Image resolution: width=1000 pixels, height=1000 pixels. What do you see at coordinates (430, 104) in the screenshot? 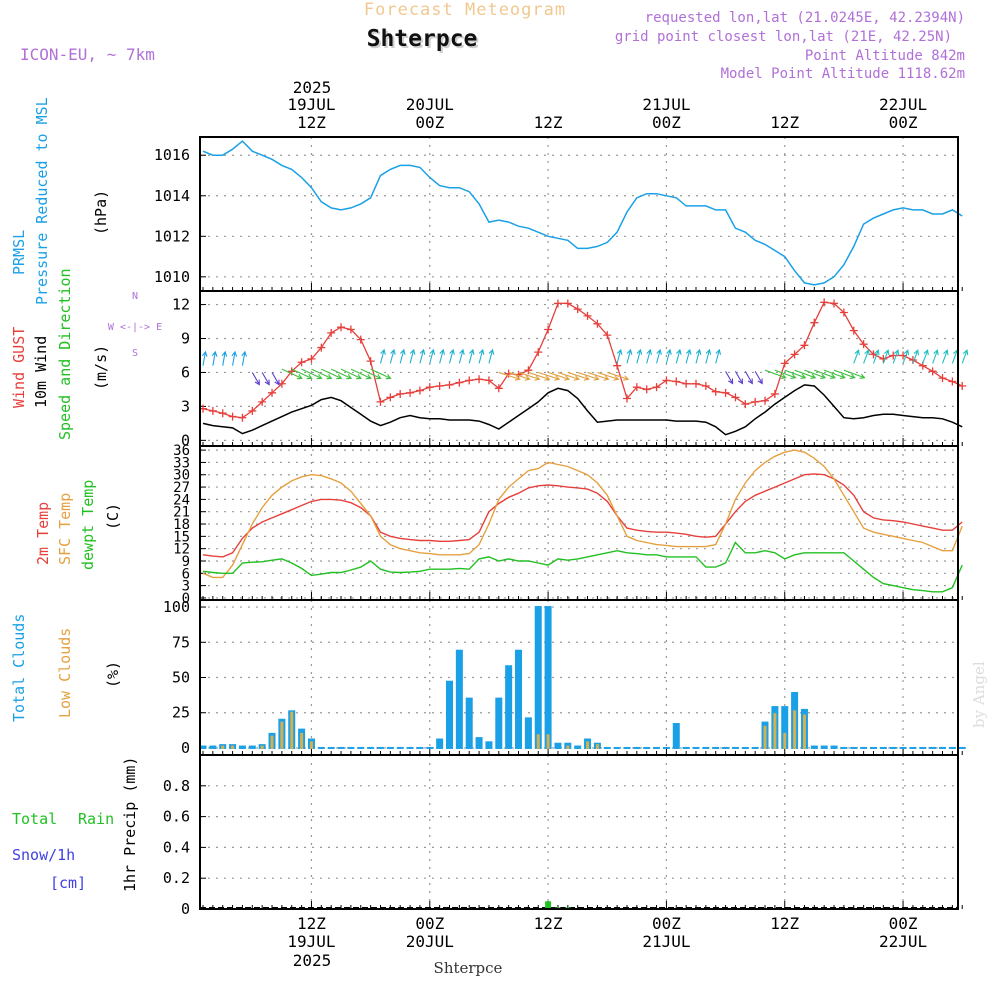
I see `top-date-label: 20JUL` at bounding box center [430, 104].